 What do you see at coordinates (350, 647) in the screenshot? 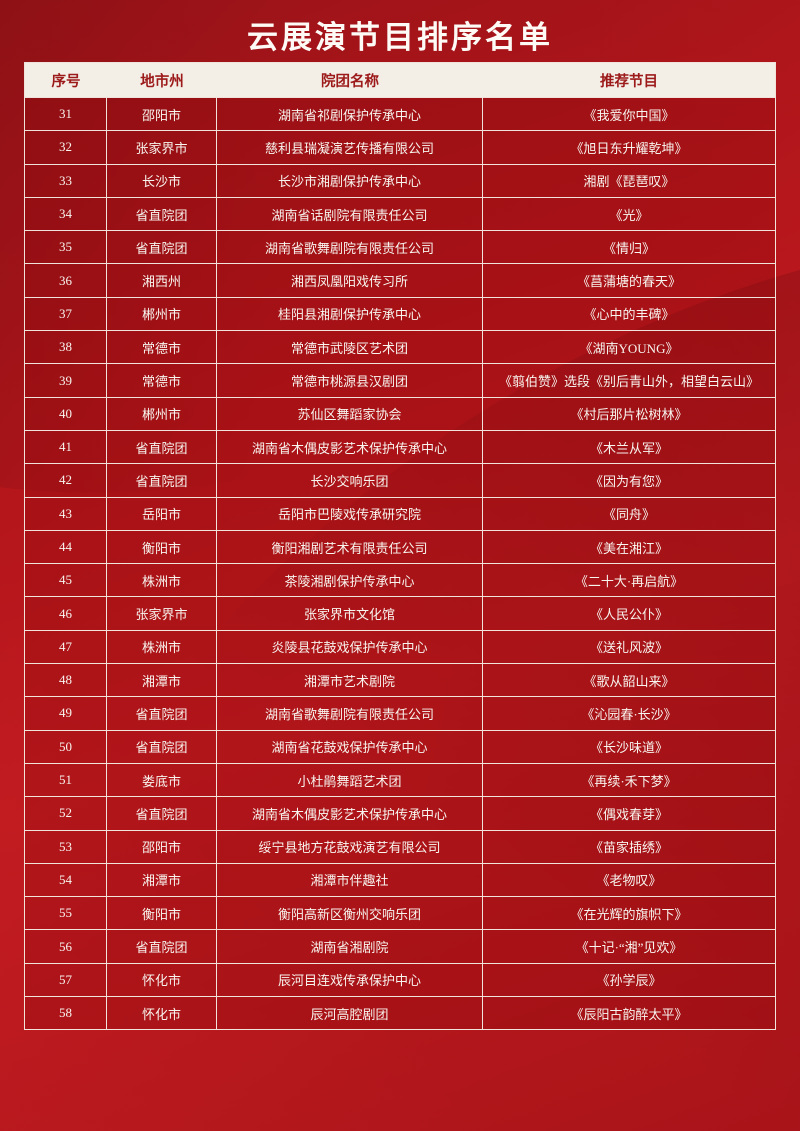
I see `troupe-name-cell: 炎陵县花鼓戏保护传承中心` at bounding box center [350, 647].